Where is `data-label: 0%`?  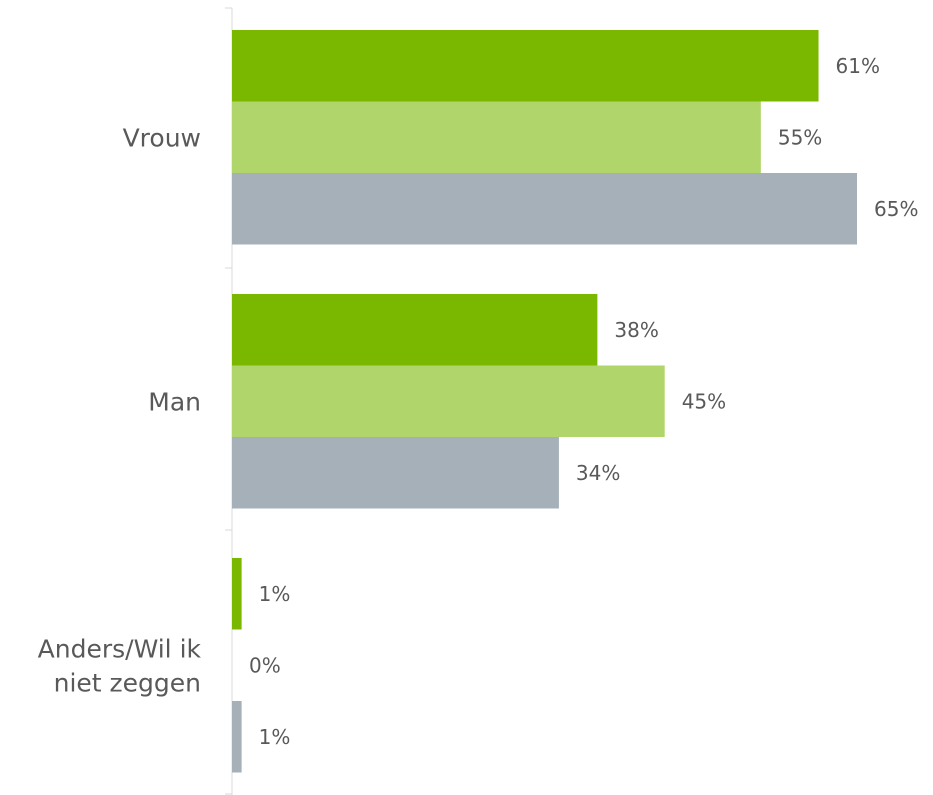
data-label: 0% is located at coordinates (265, 665).